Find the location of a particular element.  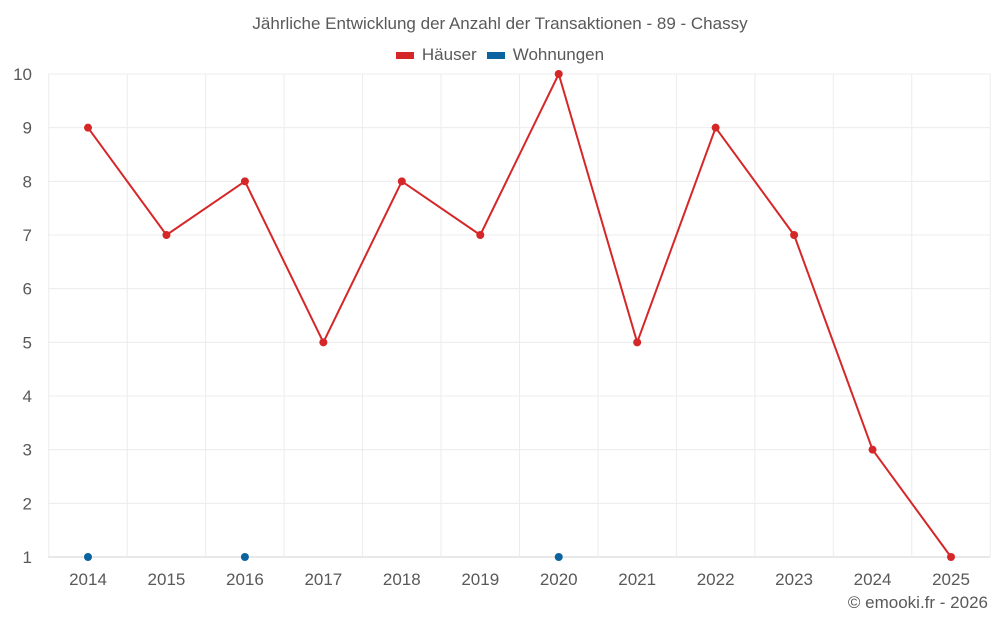

x-tick-label: 2017 is located at coordinates (323, 579).